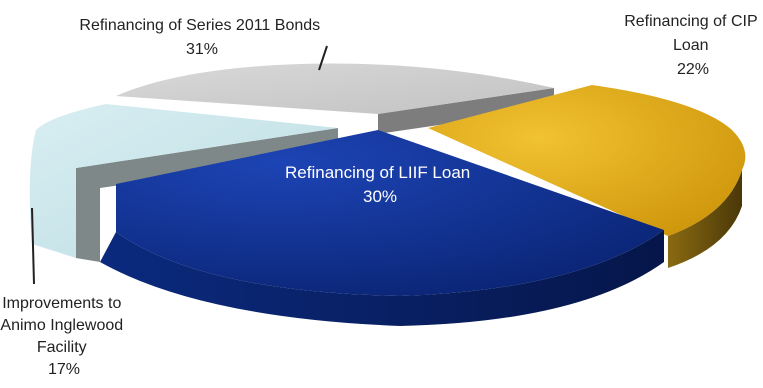 The width and height of the screenshot is (763, 388). What do you see at coordinates (380, 184) in the screenshot?
I see `label-liif-loan: Refinancing of LIIF Loan 30%` at bounding box center [380, 184].